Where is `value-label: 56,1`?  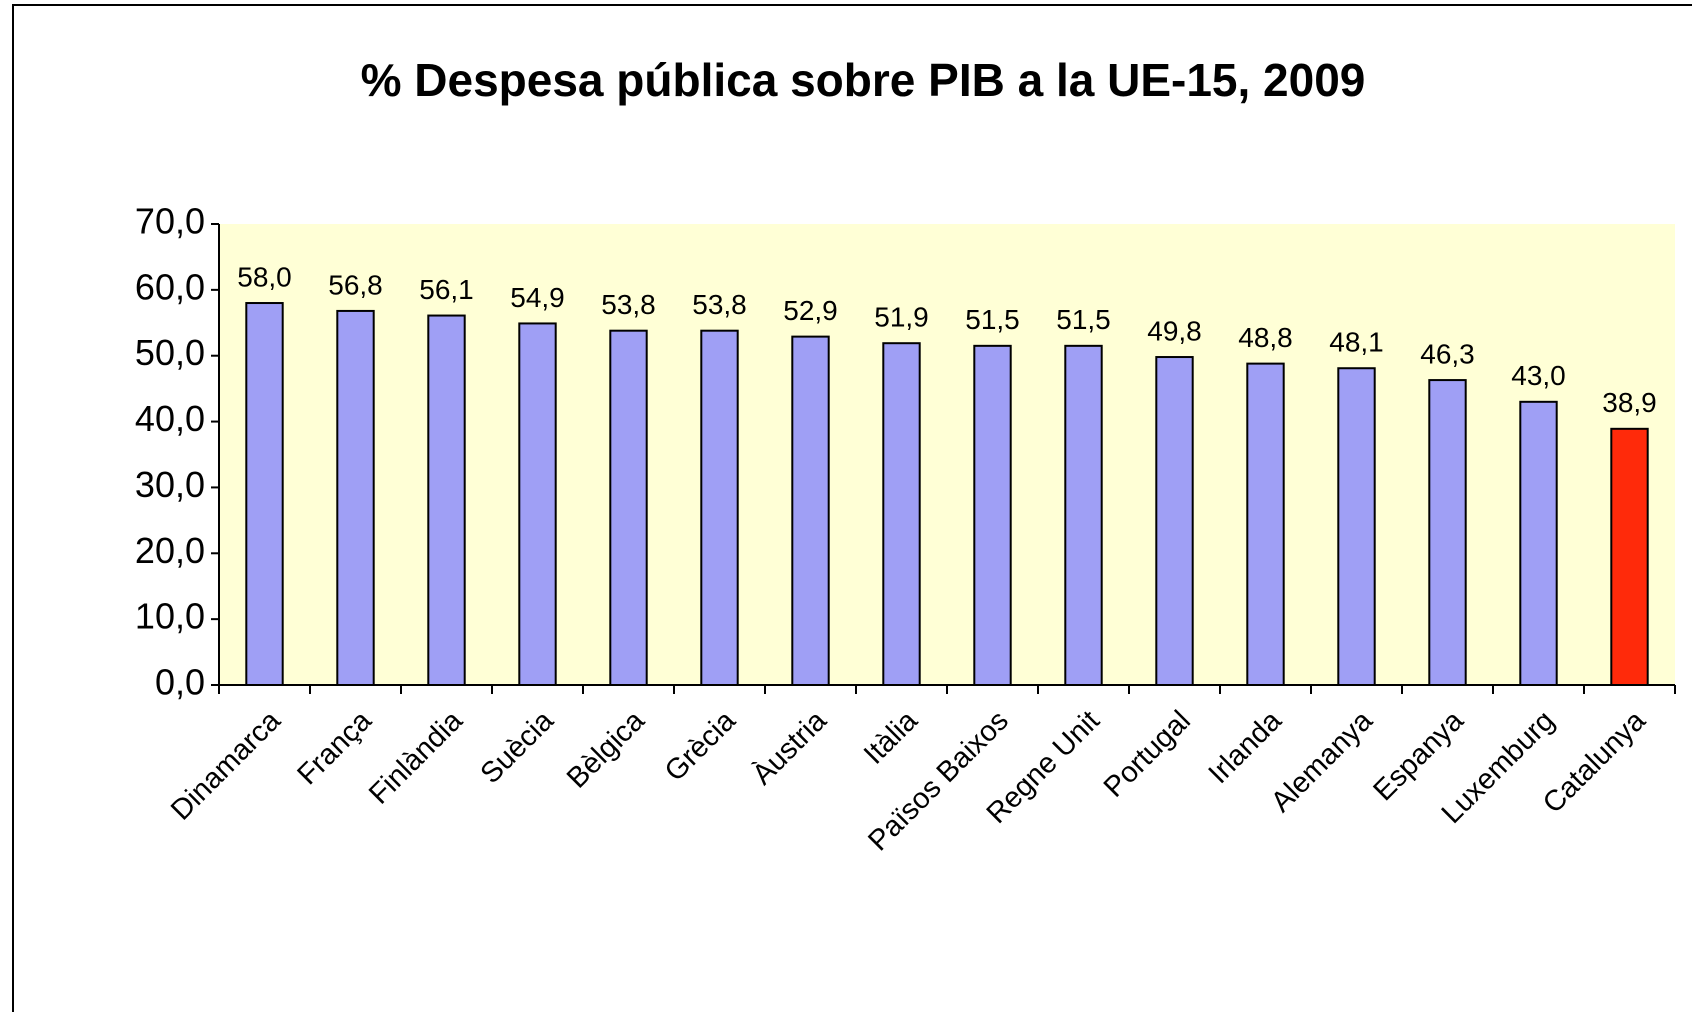 value-label: 56,1 is located at coordinates (446, 289).